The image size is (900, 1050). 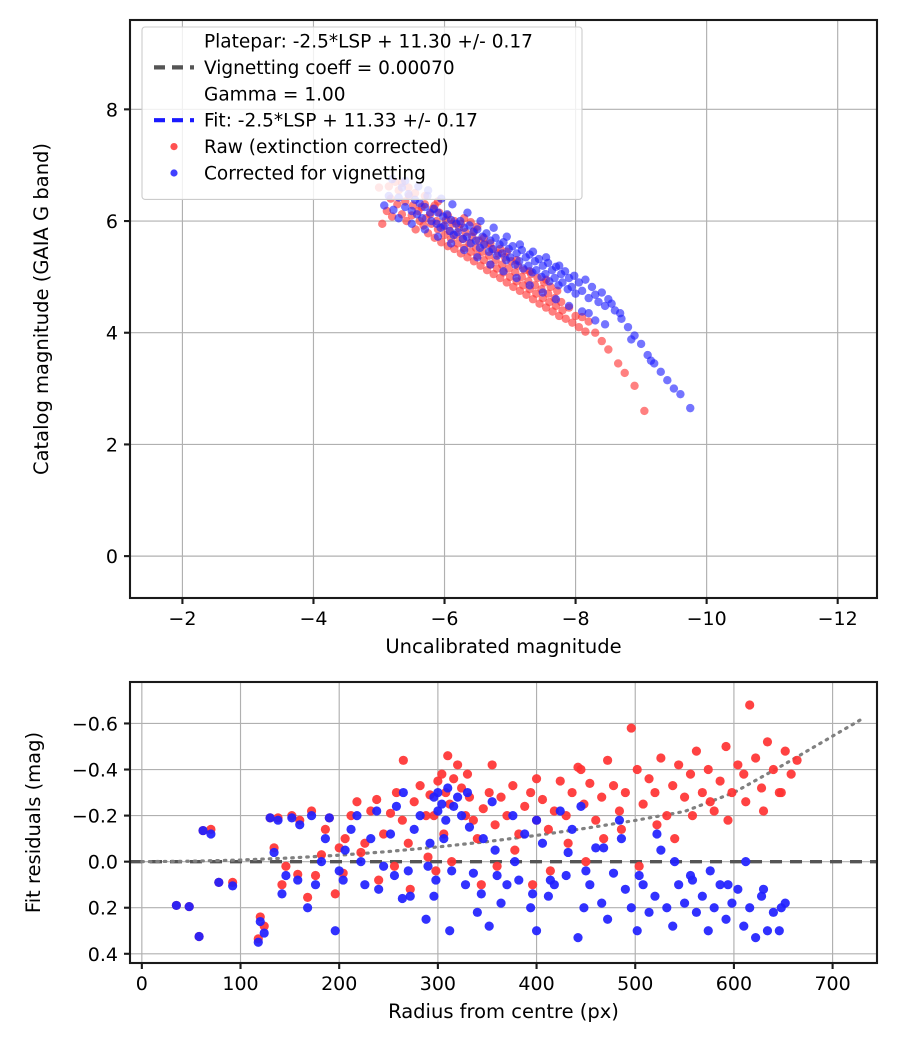 I want to click on xtick-label: −6, so click(x=445, y=619).